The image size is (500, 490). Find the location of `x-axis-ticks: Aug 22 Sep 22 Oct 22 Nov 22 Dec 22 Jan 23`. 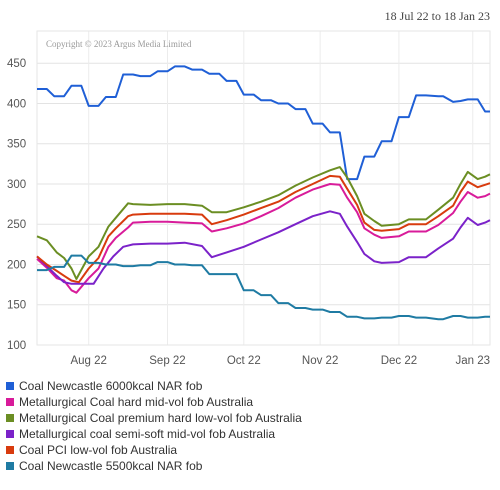

x-axis-ticks: Aug 22 Sep 22 Oct 22 Nov 22 Dec 22 Jan 23 is located at coordinates (280, 361).